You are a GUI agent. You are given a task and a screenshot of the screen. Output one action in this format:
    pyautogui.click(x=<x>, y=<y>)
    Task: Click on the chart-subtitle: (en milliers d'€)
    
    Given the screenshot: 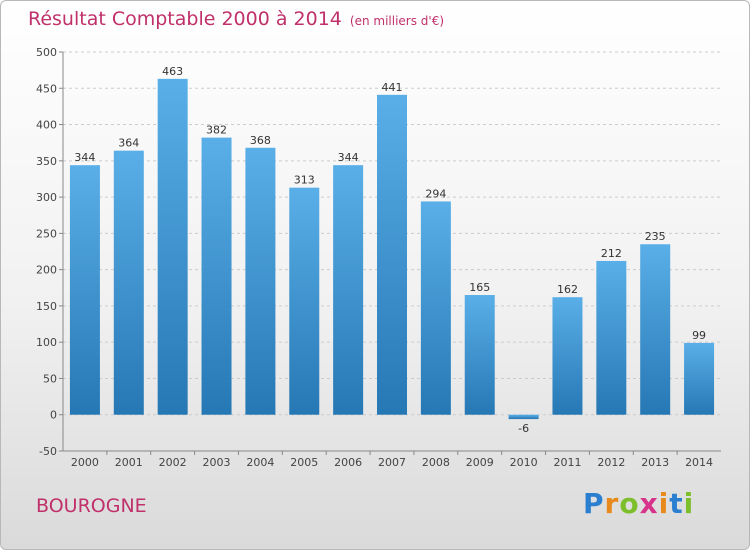 What is the action you would take?
    pyautogui.click(x=397, y=21)
    